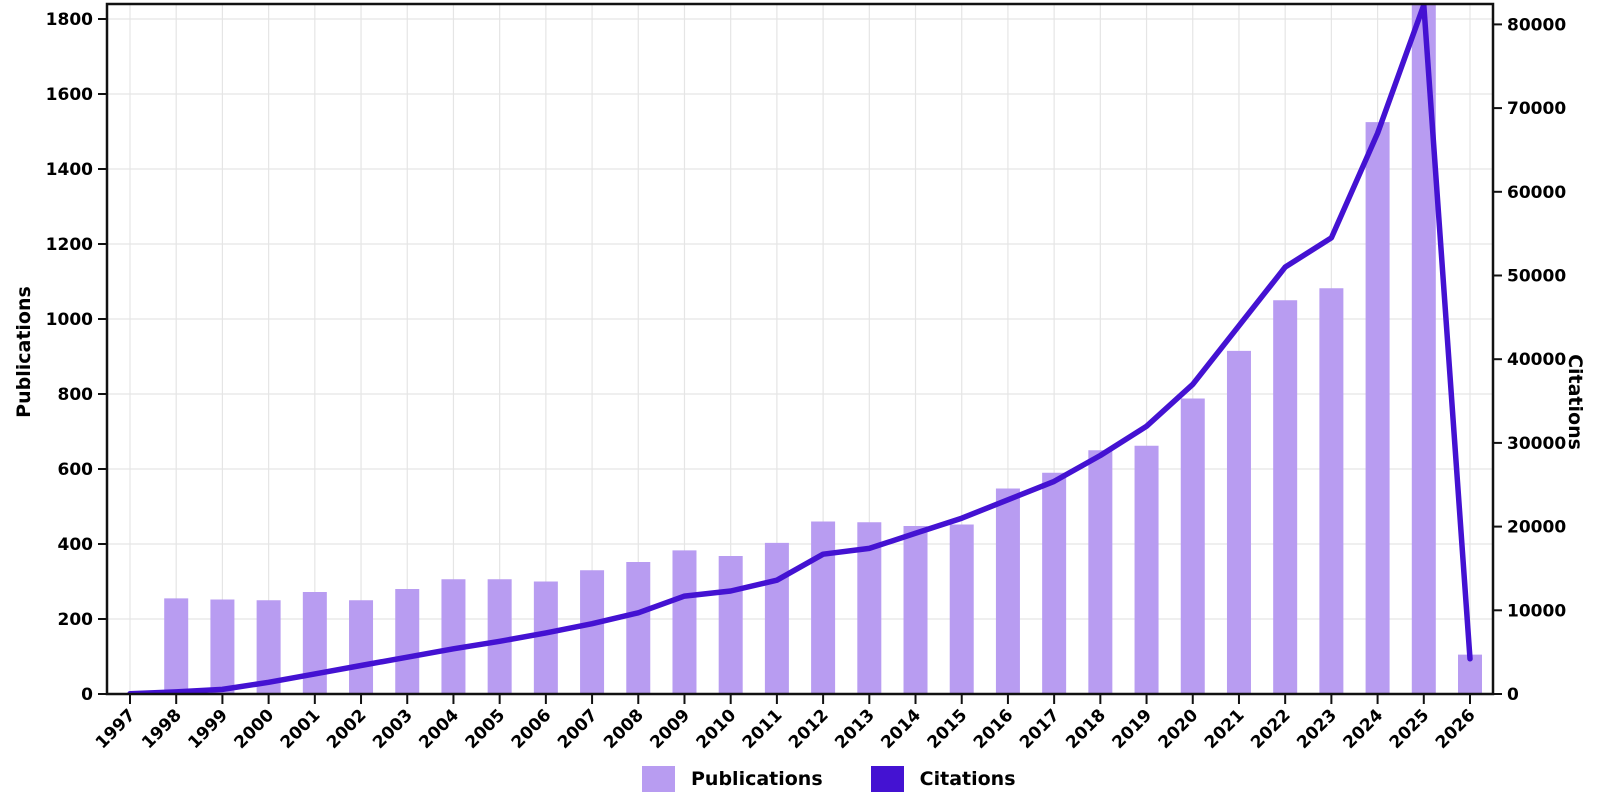 Image resolution: width=1599 pixels, height=806 pixels. What do you see at coordinates (255, 729) in the screenshot?
I see `year-label-2000: 2000` at bounding box center [255, 729].